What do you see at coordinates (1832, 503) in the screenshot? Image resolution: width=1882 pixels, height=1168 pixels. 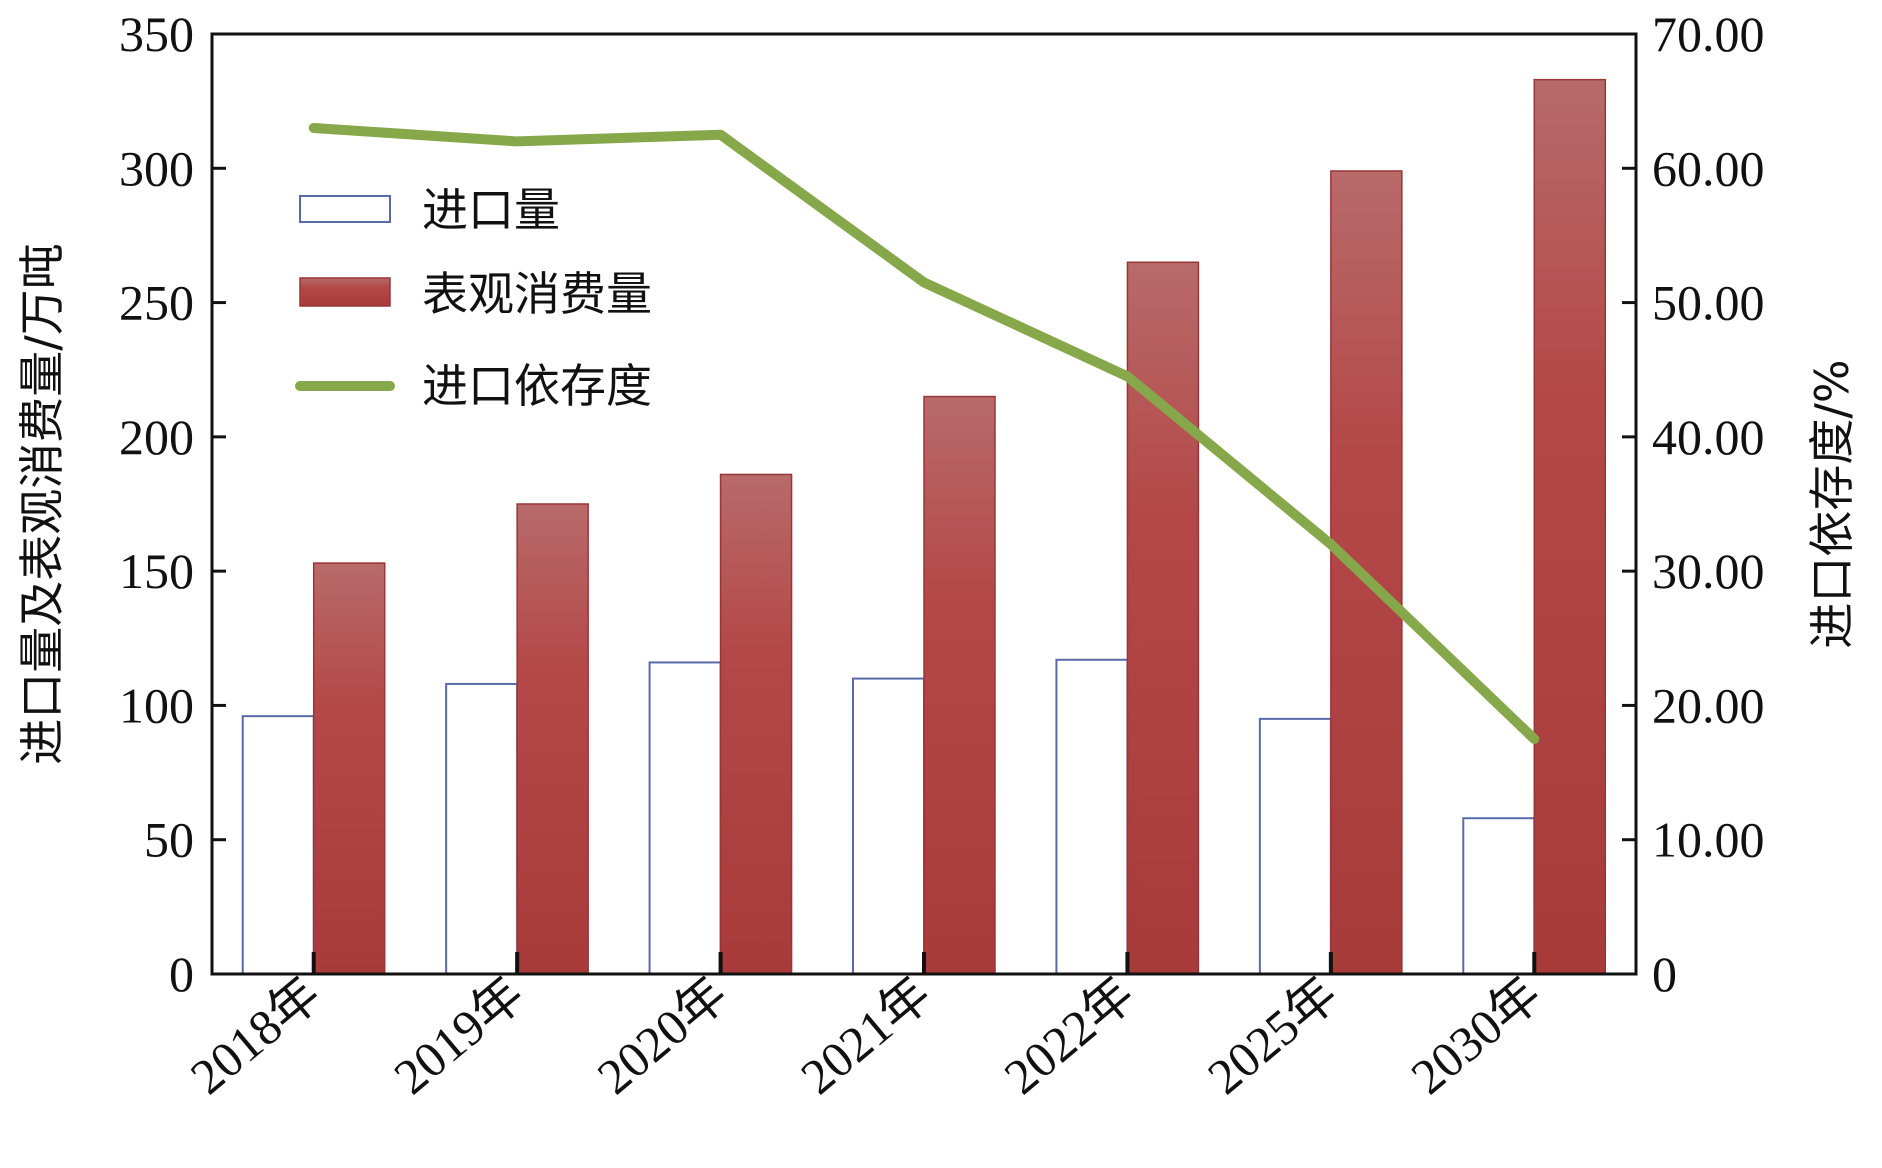 I see `y2-axis-title: 进口依存度/%` at bounding box center [1832, 503].